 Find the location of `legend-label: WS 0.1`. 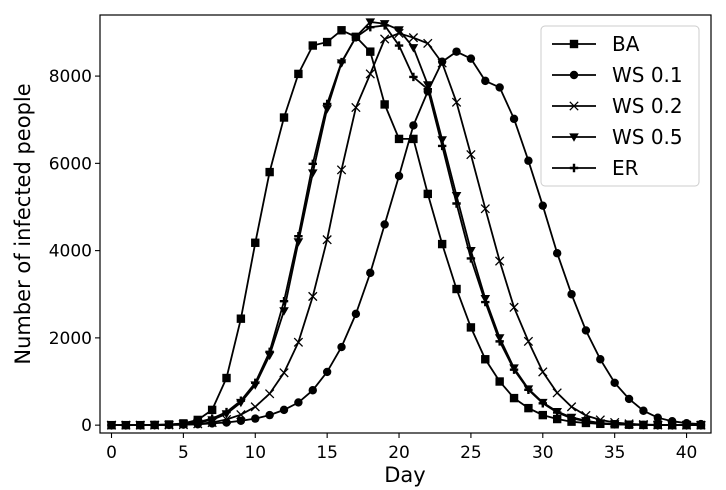

legend-label: WS 0.1 is located at coordinates (647, 75).